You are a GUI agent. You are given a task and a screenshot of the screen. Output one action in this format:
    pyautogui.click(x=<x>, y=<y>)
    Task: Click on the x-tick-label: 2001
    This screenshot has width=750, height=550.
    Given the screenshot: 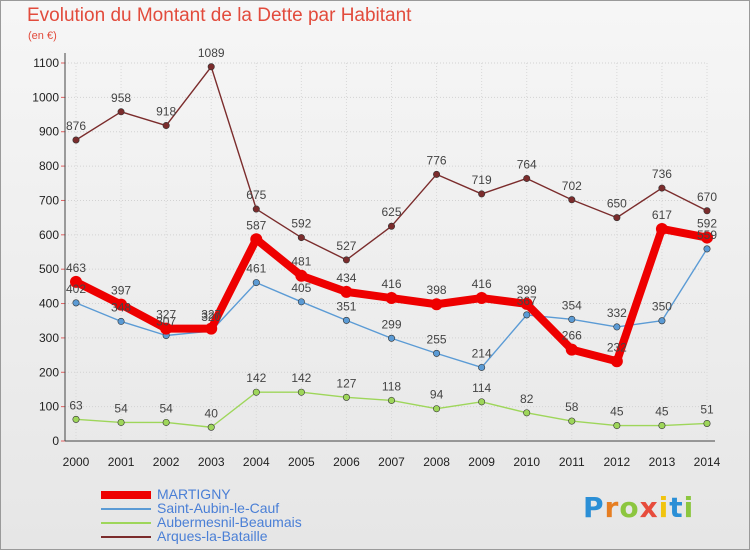 What is the action you would take?
    pyautogui.click(x=121, y=462)
    